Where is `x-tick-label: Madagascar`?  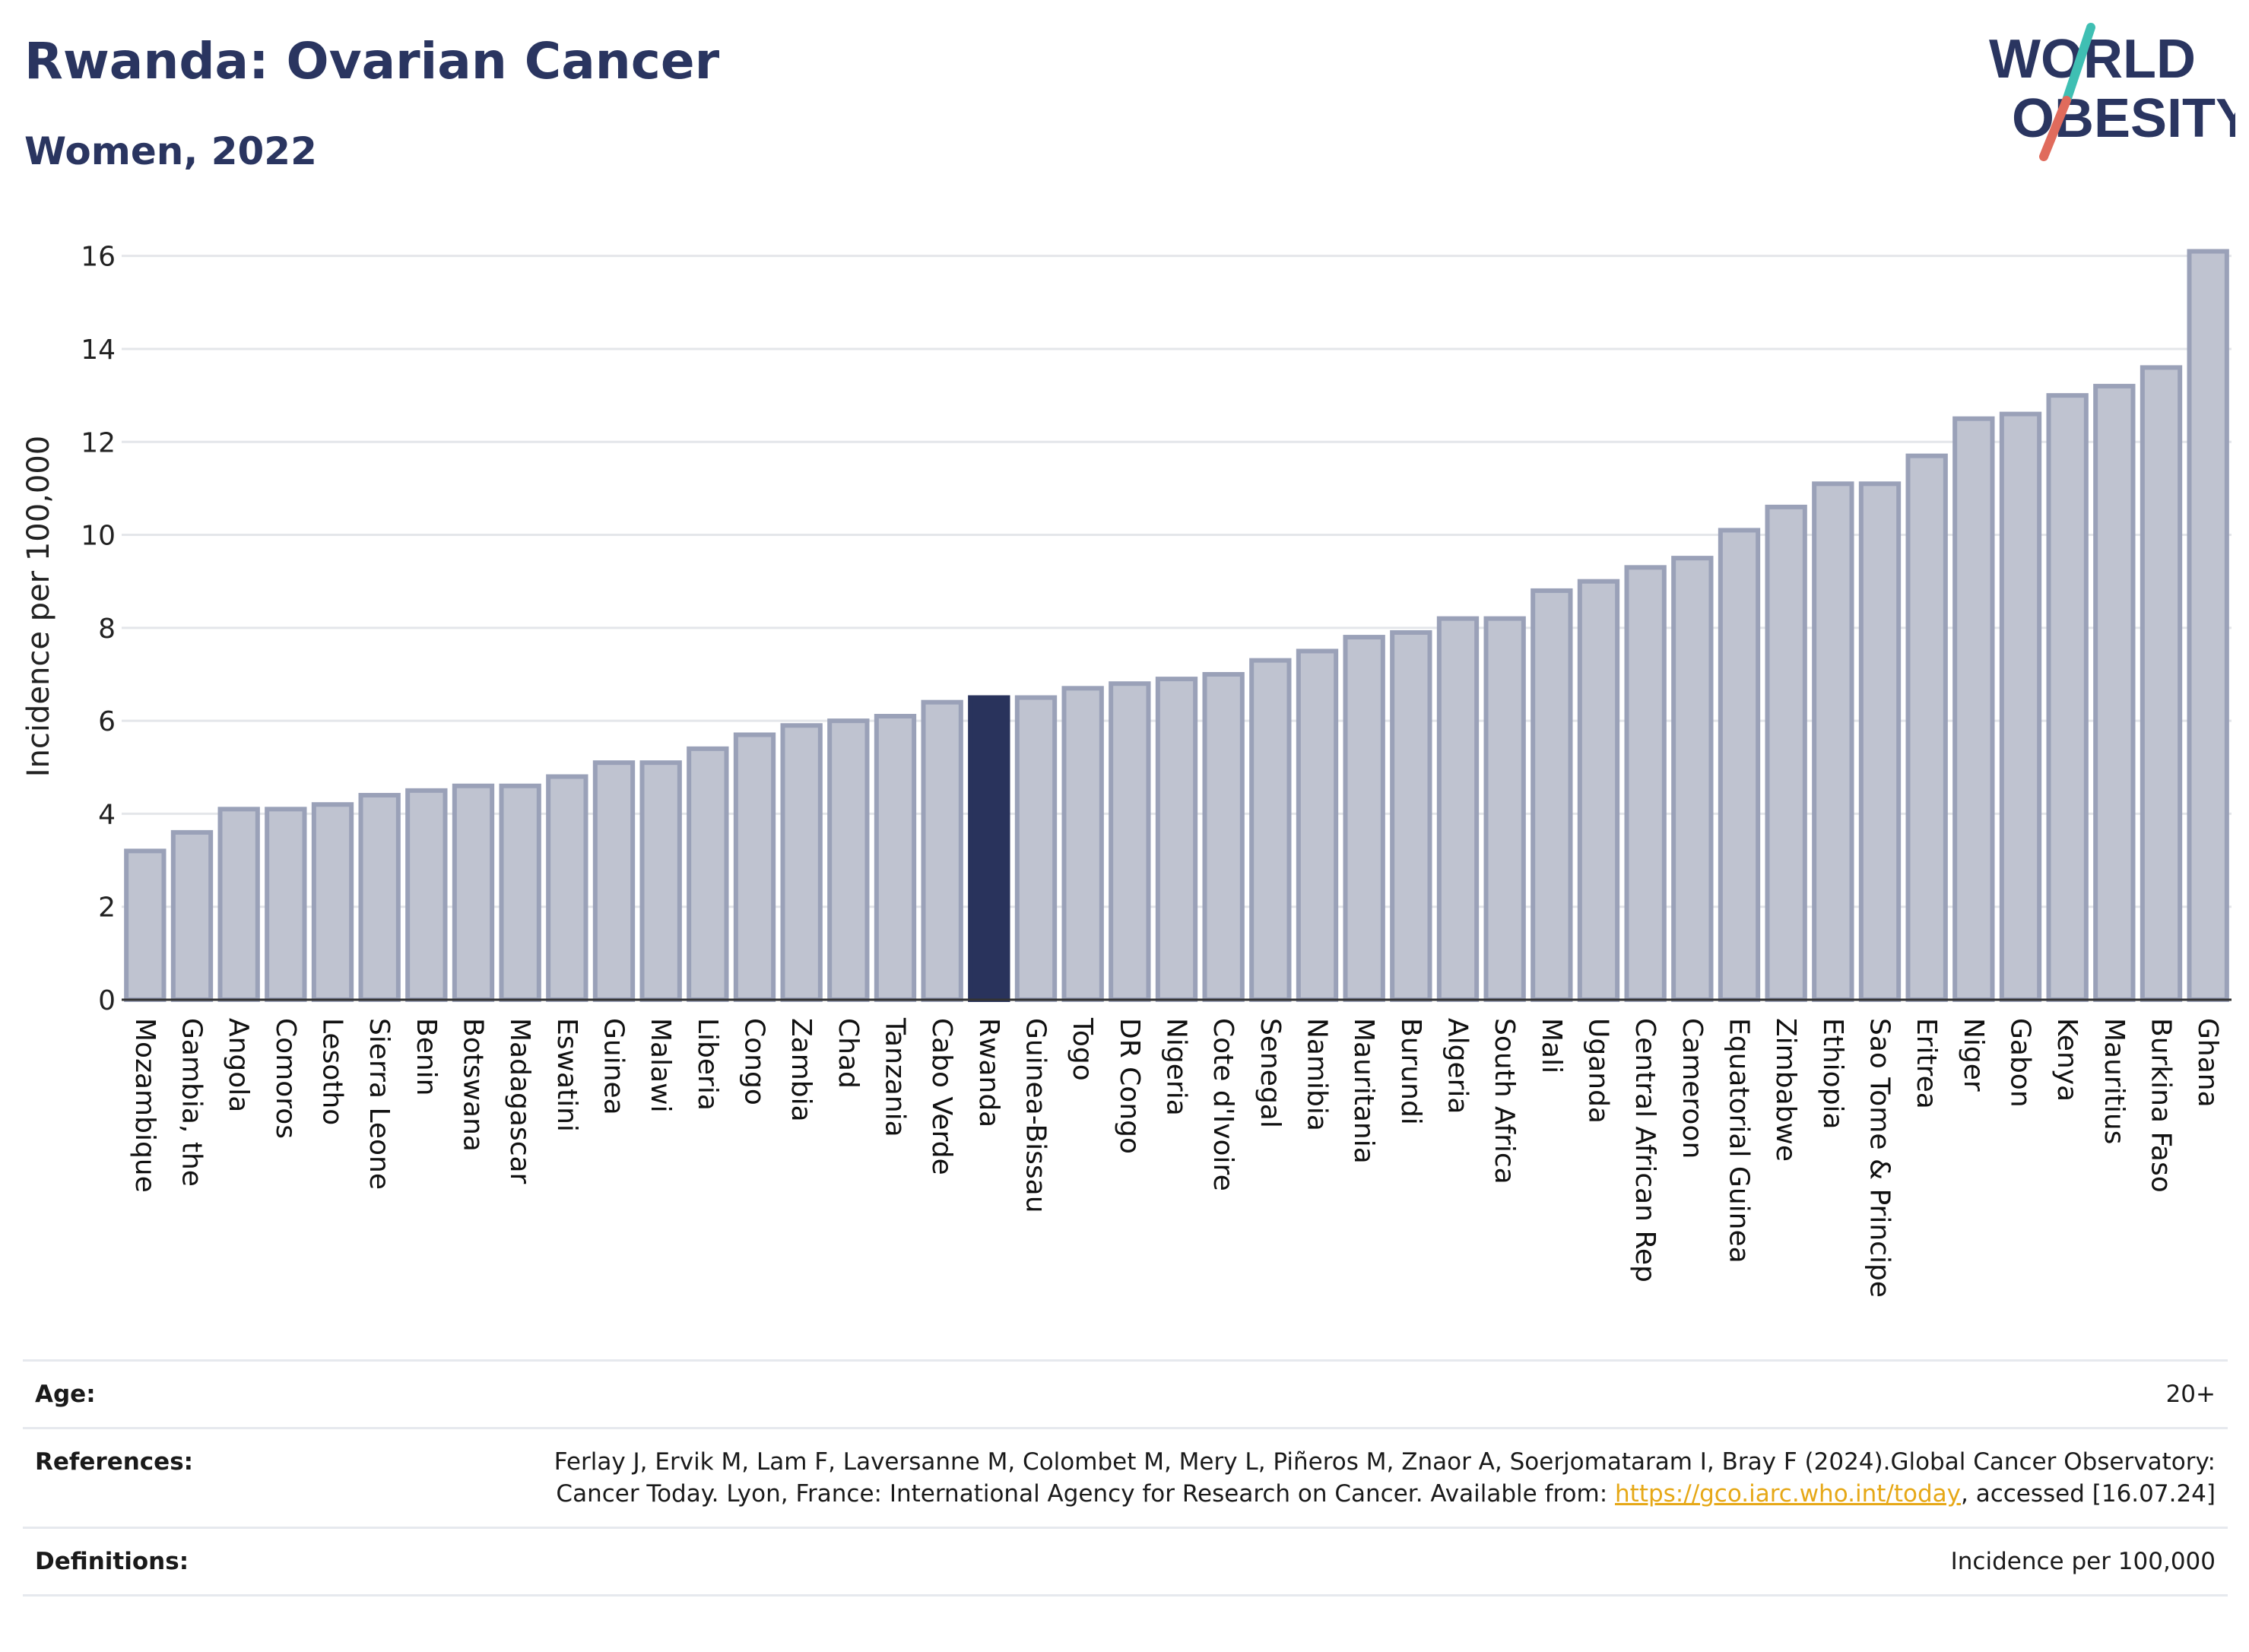
x-tick-label: Madagascar is located at coordinates (519, 1101).